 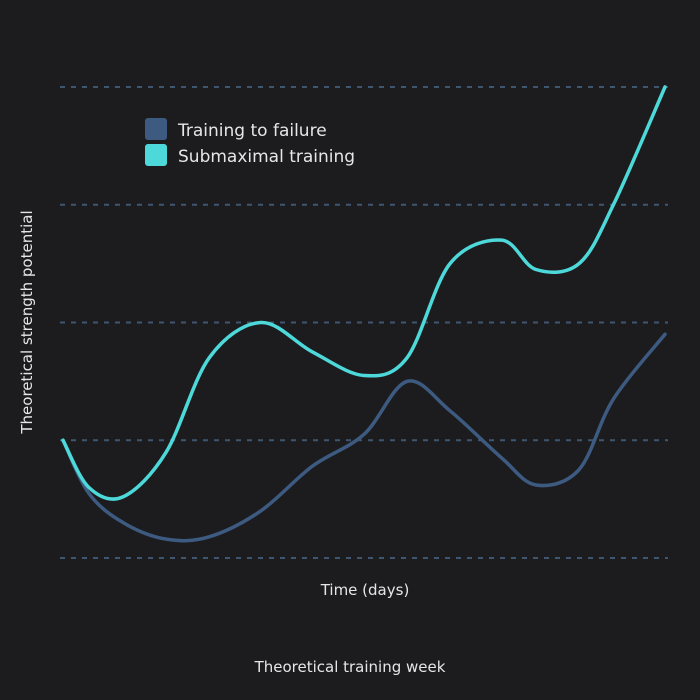 I want to click on legend-swatch-submaximal-training, so click(x=156, y=155).